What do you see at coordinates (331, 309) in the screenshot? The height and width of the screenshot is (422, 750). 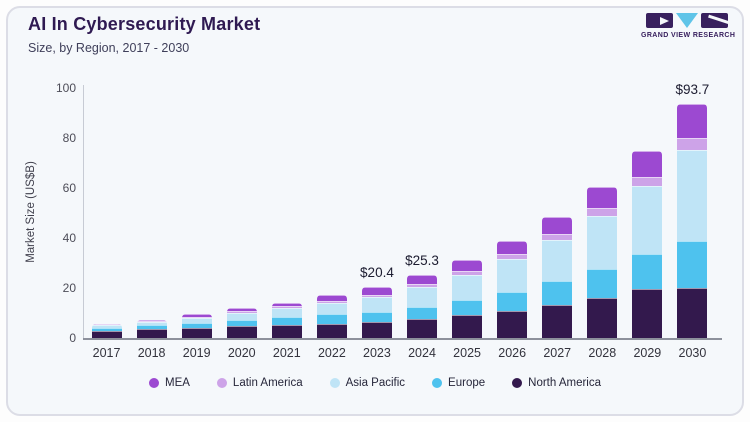 I see `bar-segment-asia-pacific-2022` at bounding box center [331, 309].